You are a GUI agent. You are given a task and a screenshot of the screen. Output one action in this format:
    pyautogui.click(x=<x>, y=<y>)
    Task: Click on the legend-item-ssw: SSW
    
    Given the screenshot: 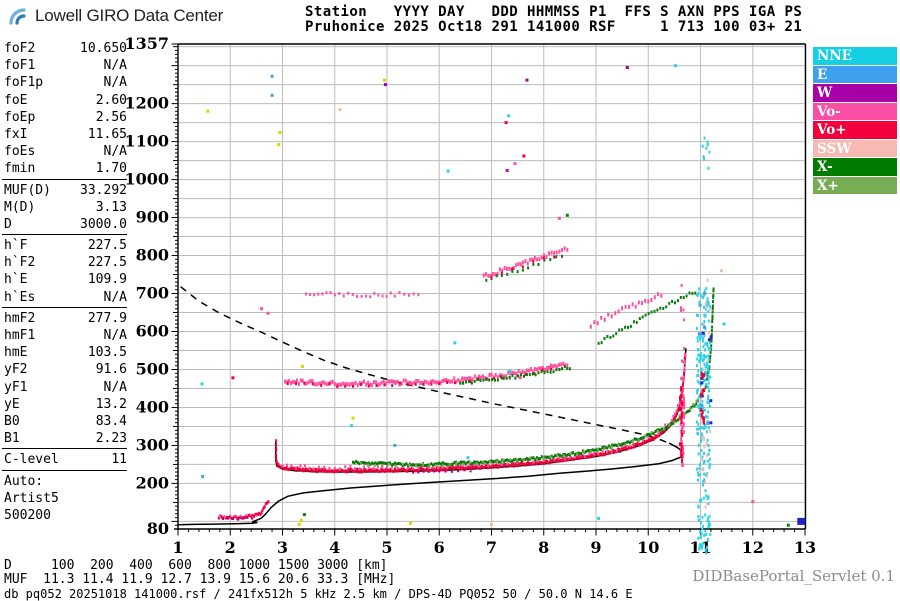 What is the action you would take?
    pyautogui.click(x=855, y=148)
    